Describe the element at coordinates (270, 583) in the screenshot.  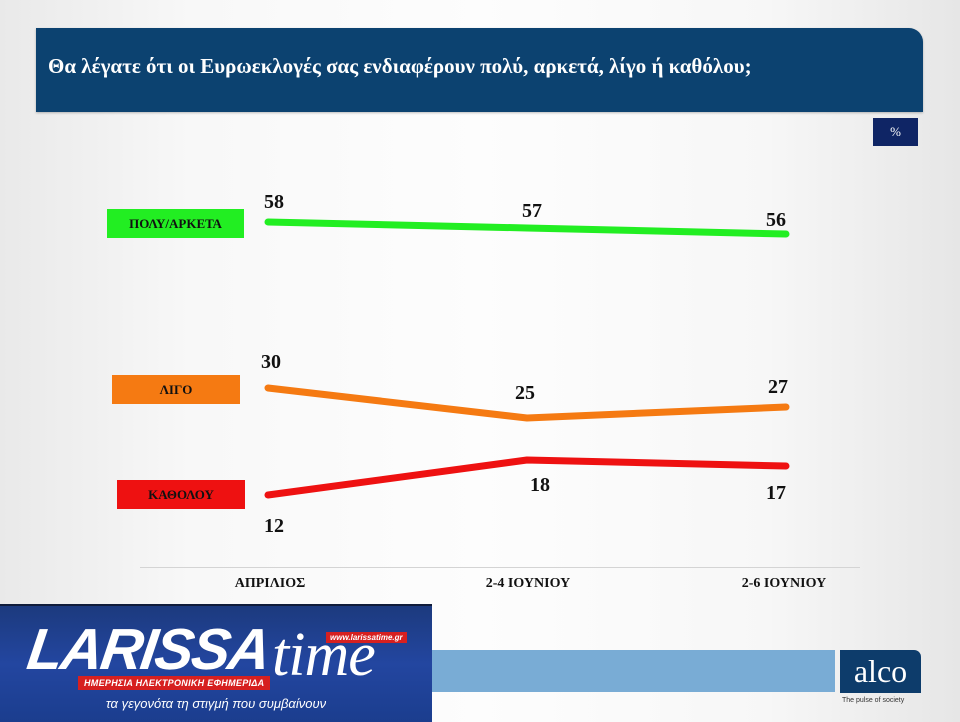
I see `x-label-april: ΑΠΡΙΛΙΟΣ` at that location.